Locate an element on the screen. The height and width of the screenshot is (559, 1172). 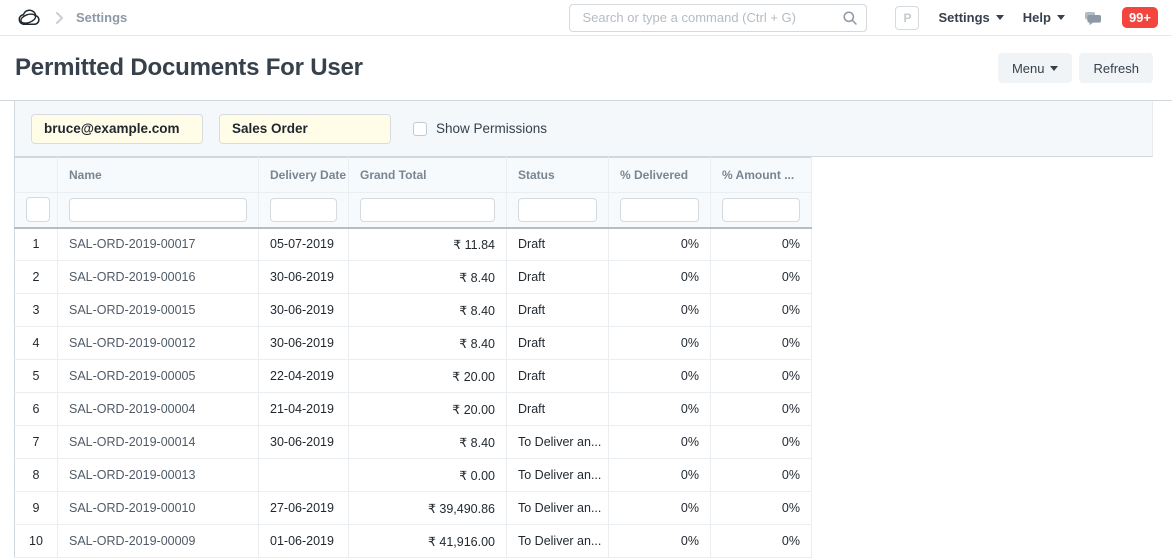
chat-icon is located at coordinates (1093, 18).